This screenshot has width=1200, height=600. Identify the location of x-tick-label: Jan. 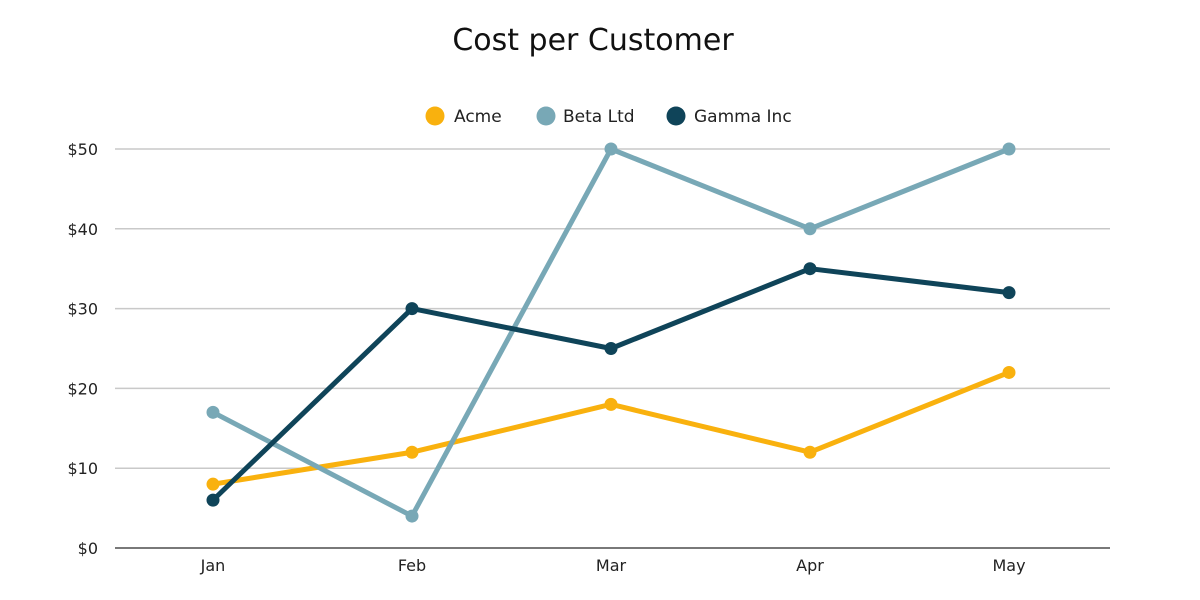
(213, 565).